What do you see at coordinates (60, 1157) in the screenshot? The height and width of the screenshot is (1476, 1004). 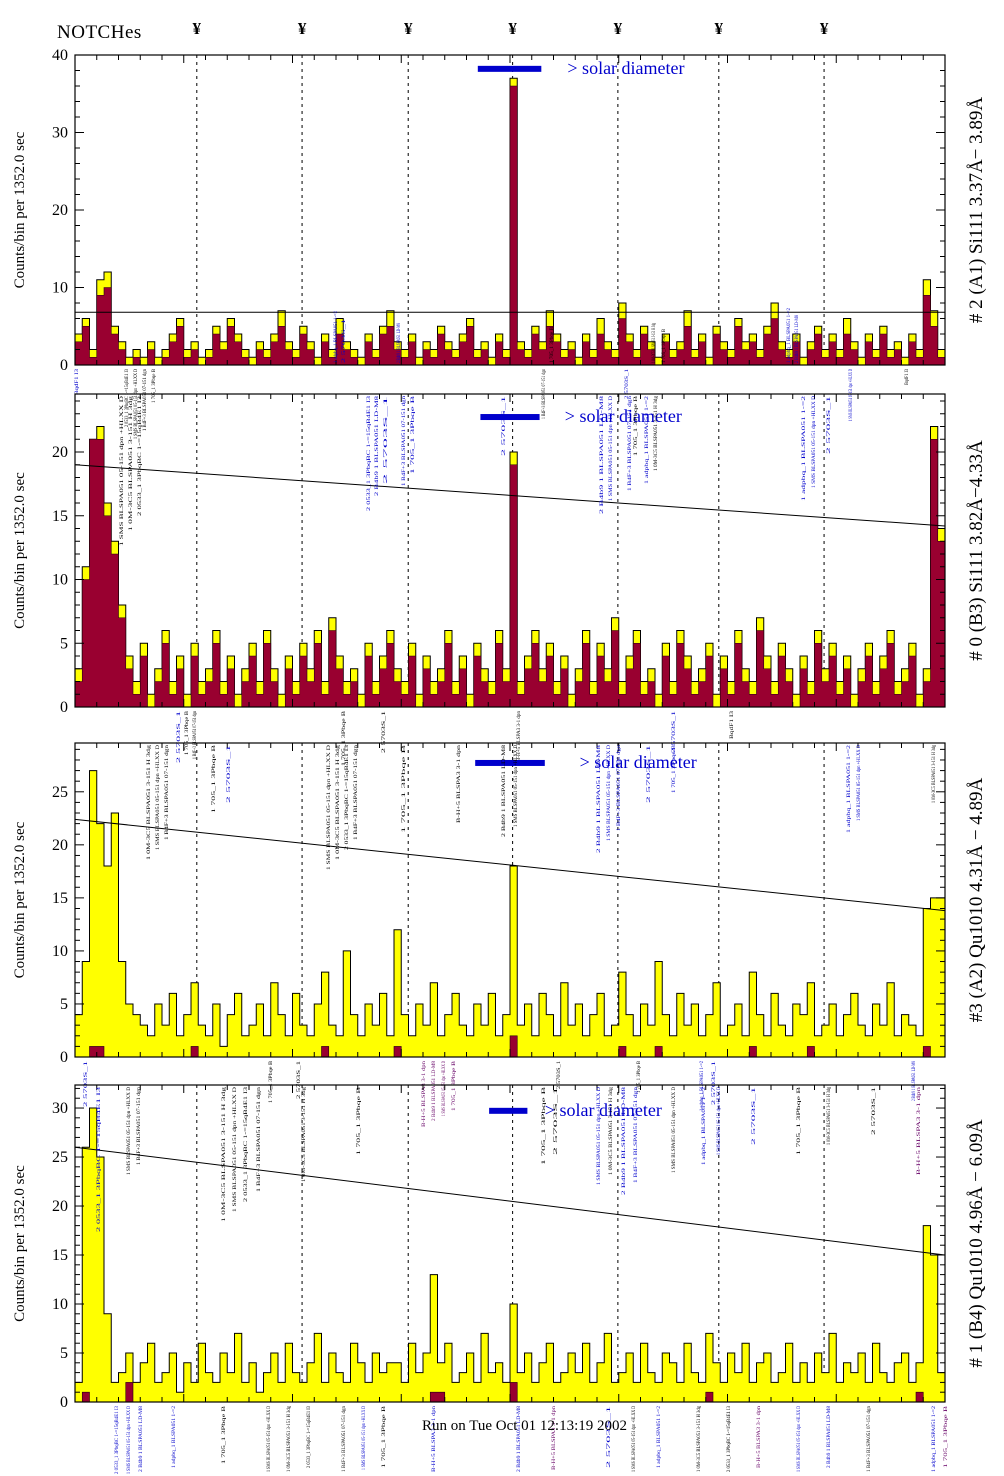 I see `y-tick-label: 25` at bounding box center [60, 1157].